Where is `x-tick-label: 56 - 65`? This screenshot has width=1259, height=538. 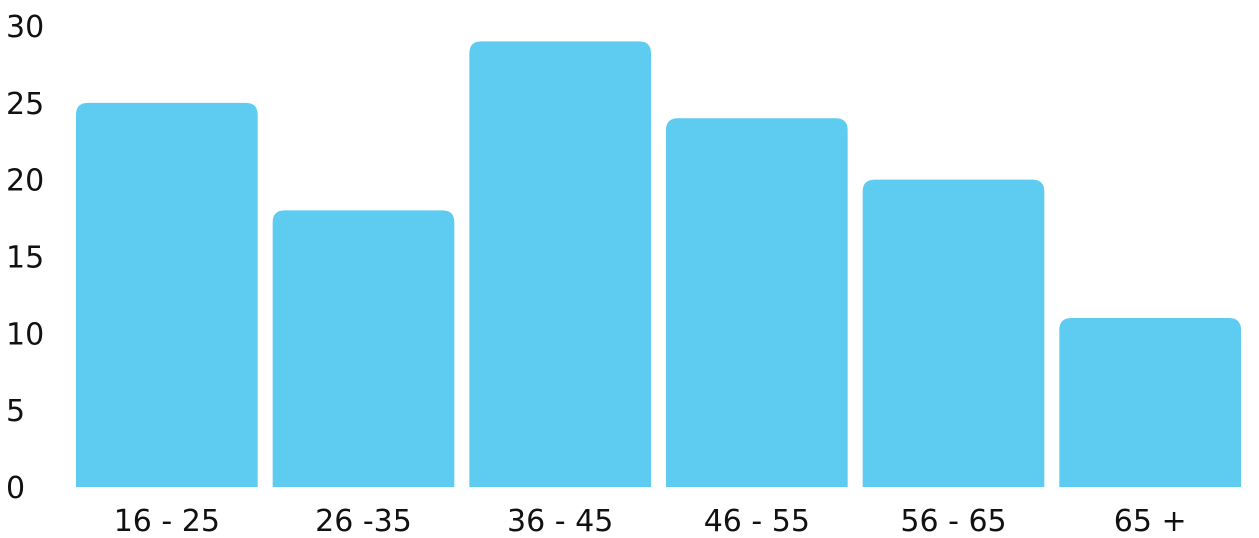 x-tick-label: 56 - 65 is located at coordinates (953, 521).